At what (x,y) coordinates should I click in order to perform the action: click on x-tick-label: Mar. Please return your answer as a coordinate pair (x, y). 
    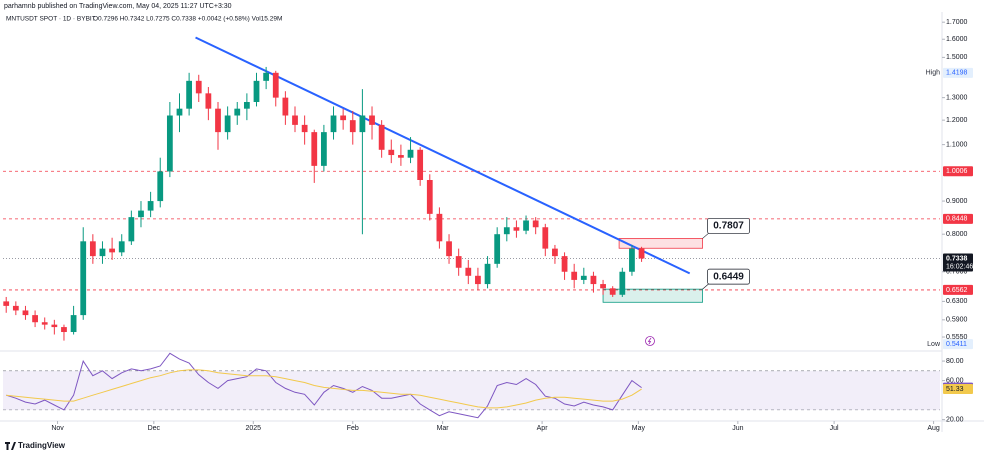
    Looking at the image, I should click on (443, 428).